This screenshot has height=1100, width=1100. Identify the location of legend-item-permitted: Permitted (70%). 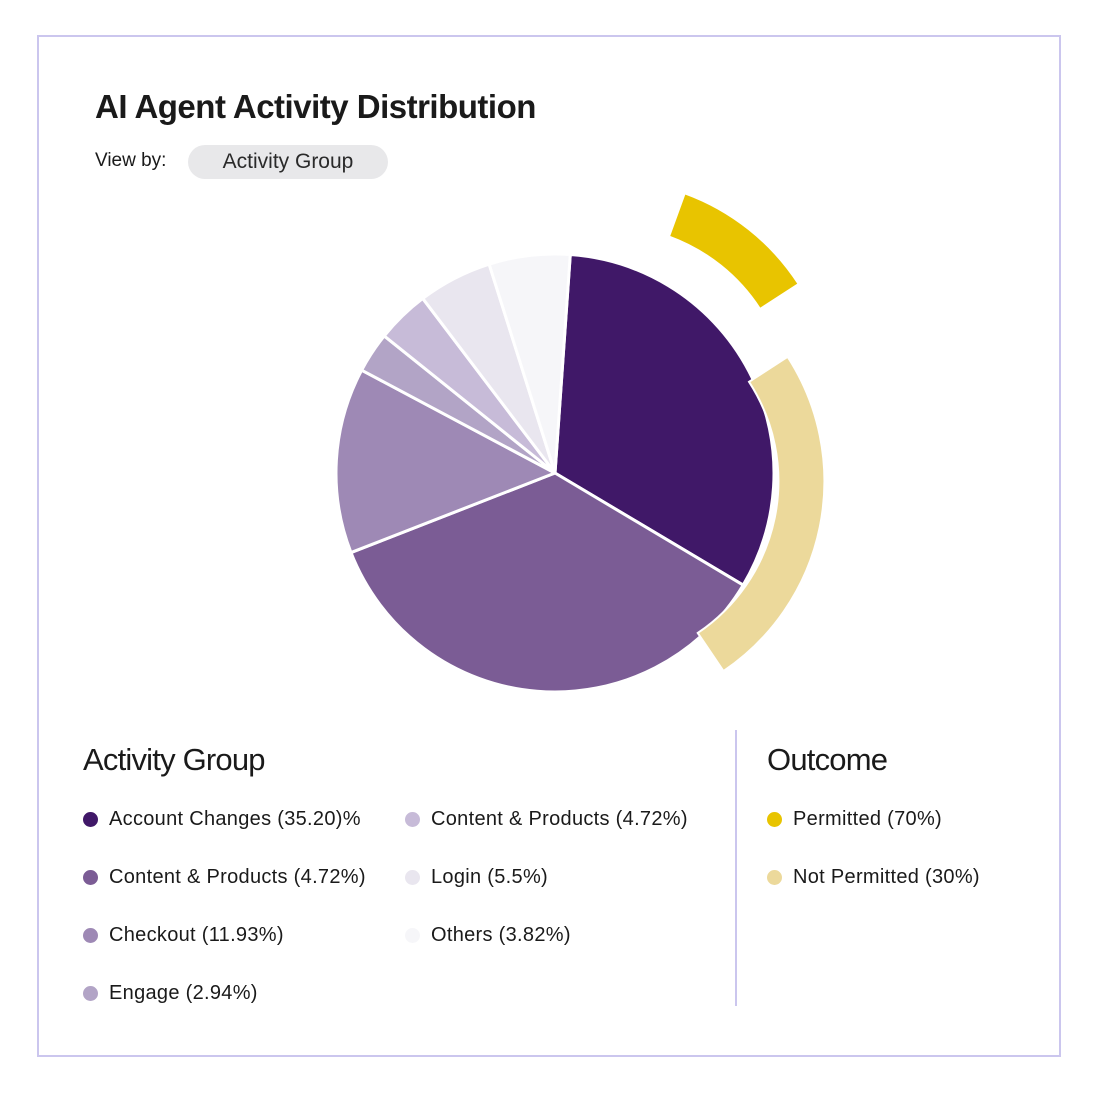
(854, 819).